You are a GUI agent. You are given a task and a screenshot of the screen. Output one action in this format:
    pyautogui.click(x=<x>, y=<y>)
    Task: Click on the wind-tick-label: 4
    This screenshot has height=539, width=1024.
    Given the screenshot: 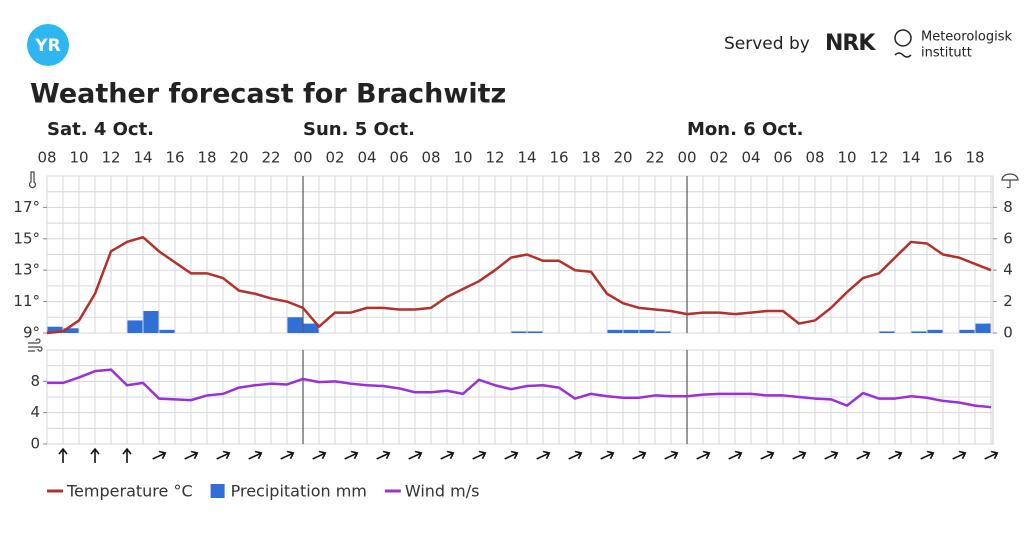 What is the action you would take?
    pyautogui.click(x=35, y=412)
    